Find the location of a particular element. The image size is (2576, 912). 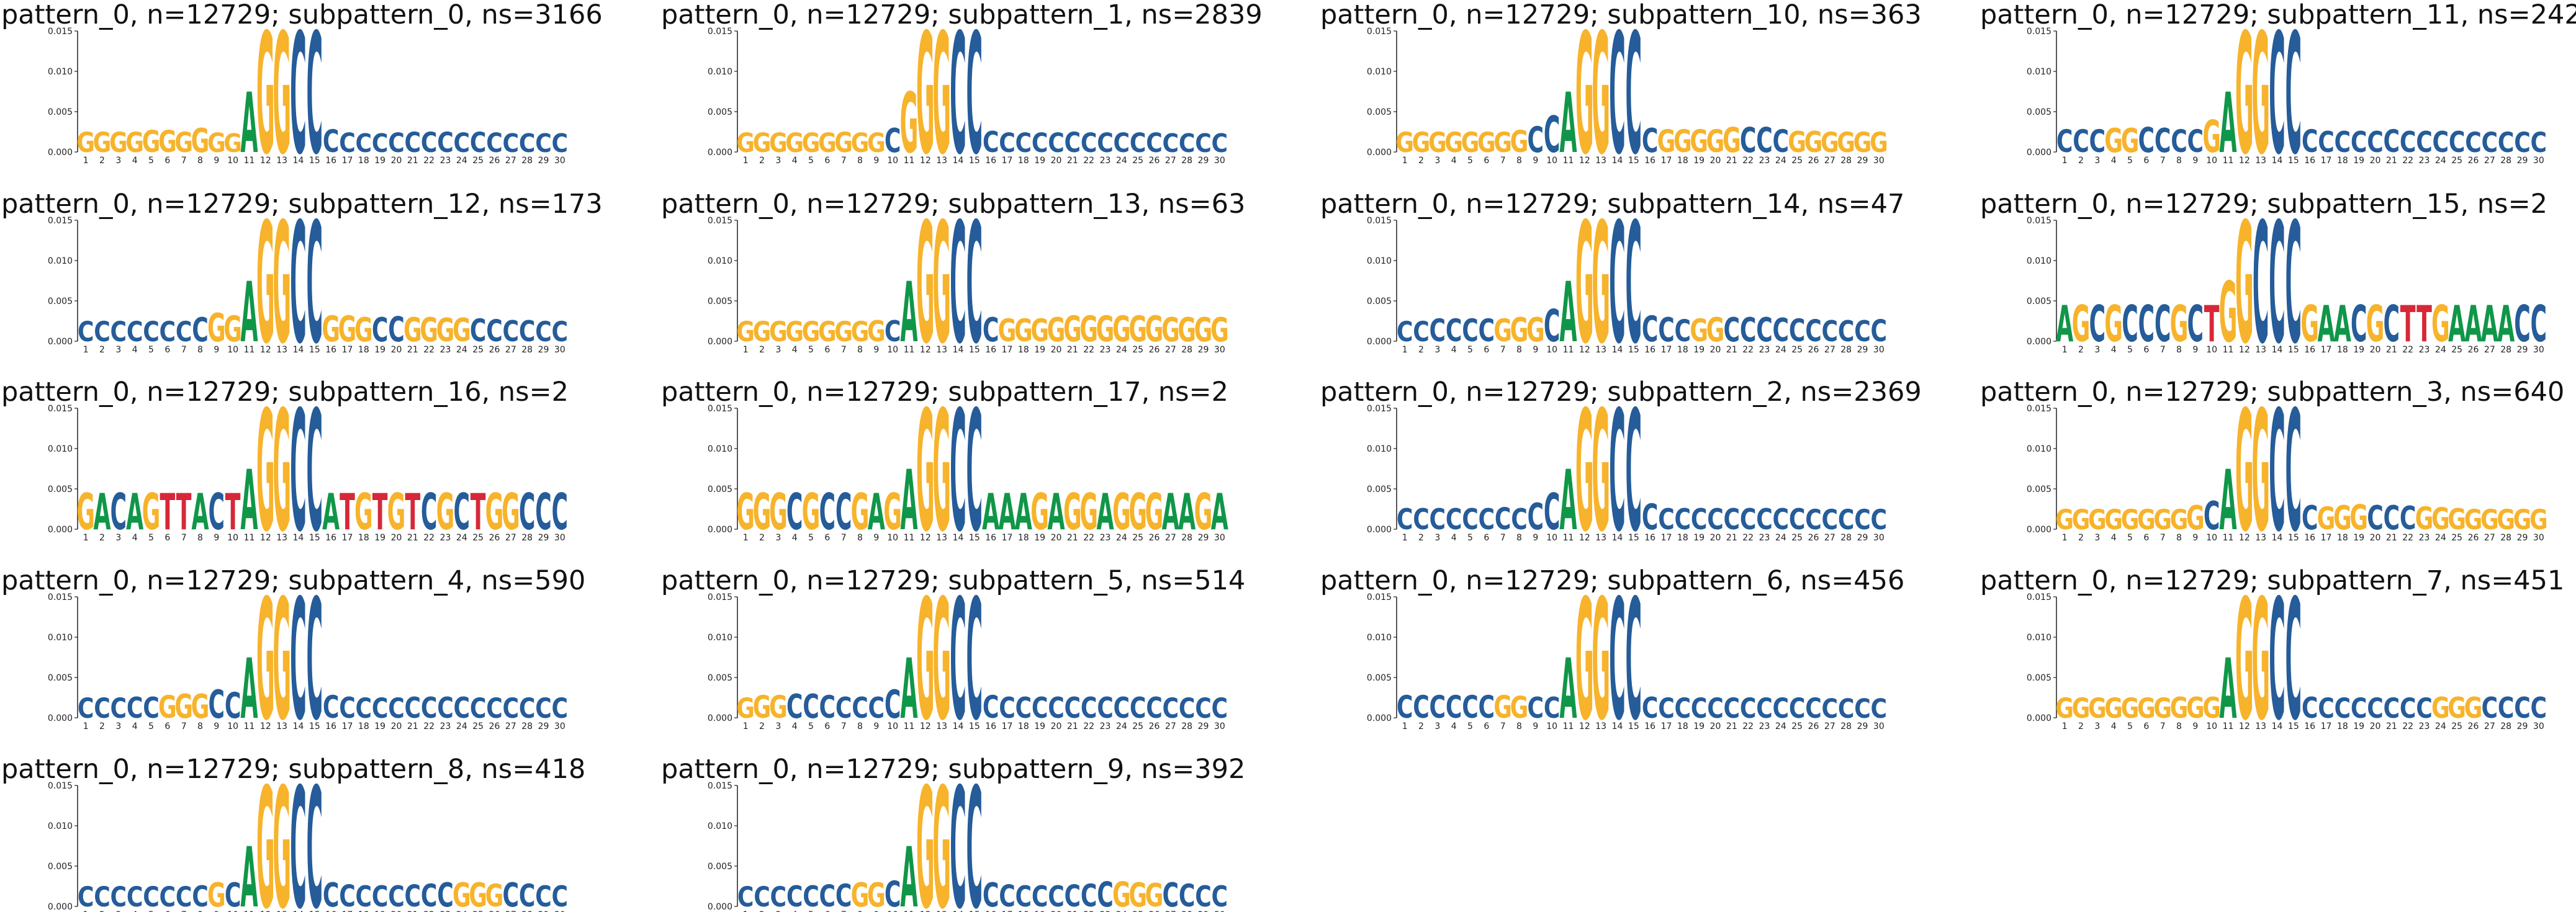

x-tick-label: 3 is located at coordinates (118, 911).